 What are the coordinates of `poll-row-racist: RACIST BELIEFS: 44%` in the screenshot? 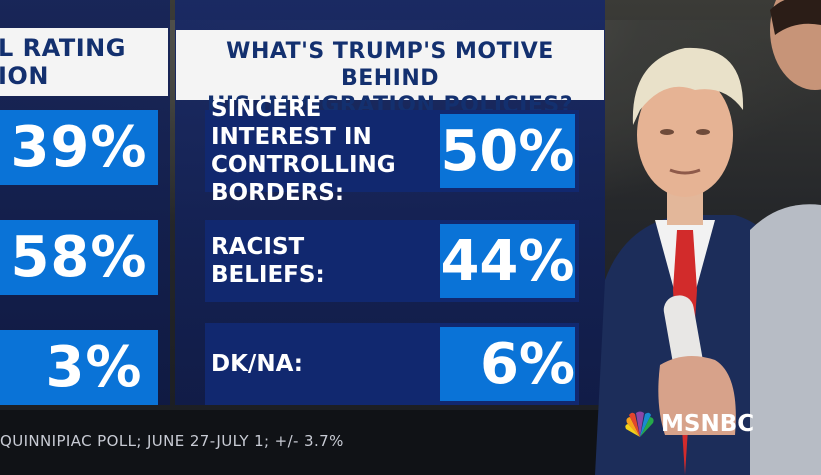 It's located at (392, 261).